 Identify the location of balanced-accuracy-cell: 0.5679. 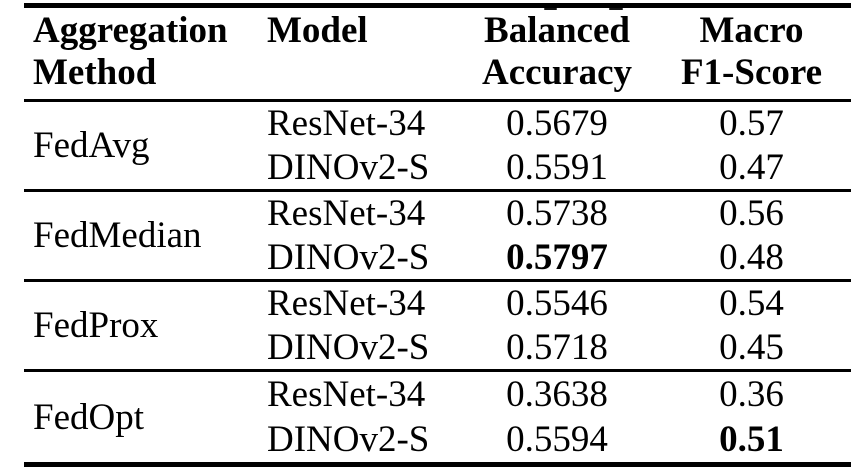
(557, 124).